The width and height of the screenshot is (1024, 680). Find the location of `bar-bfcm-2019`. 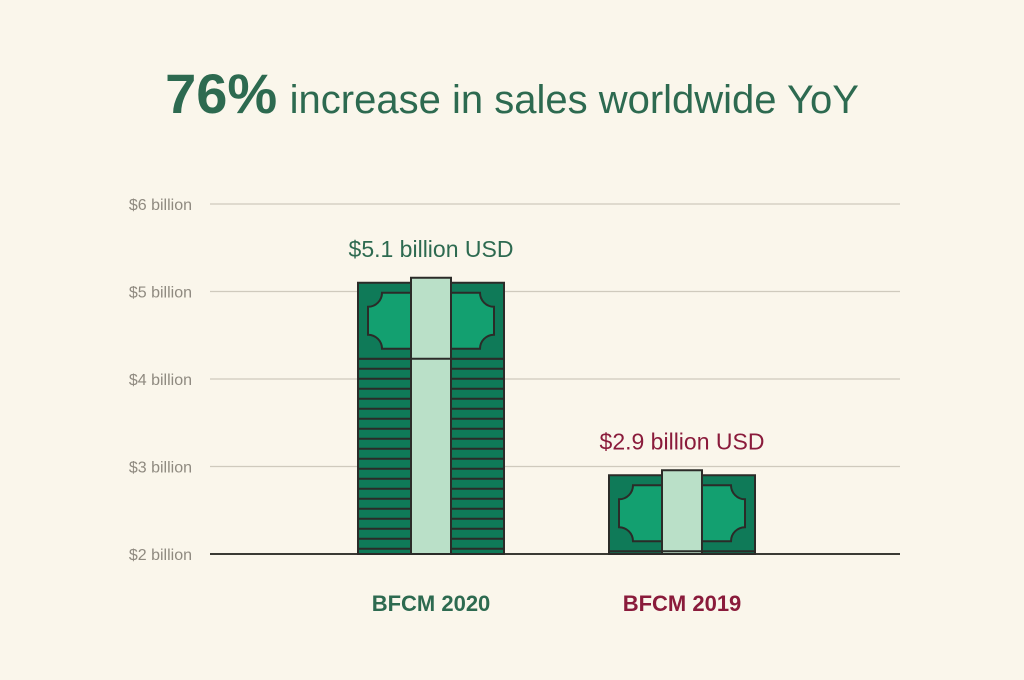

bar-bfcm-2019 is located at coordinates (682, 512).